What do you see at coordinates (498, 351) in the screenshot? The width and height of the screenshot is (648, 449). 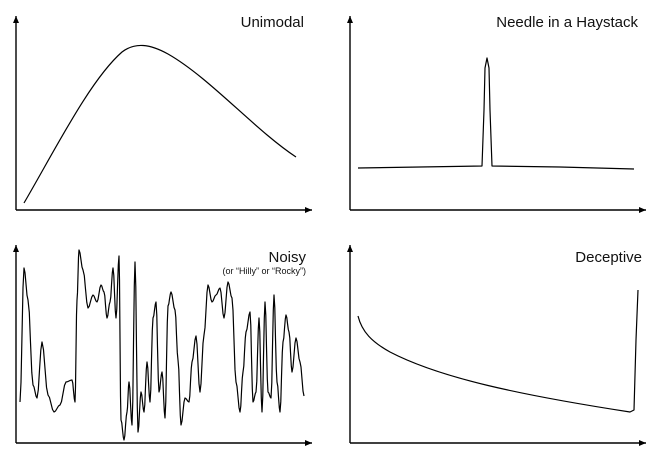 I see `deceptive-curve` at bounding box center [498, 351].